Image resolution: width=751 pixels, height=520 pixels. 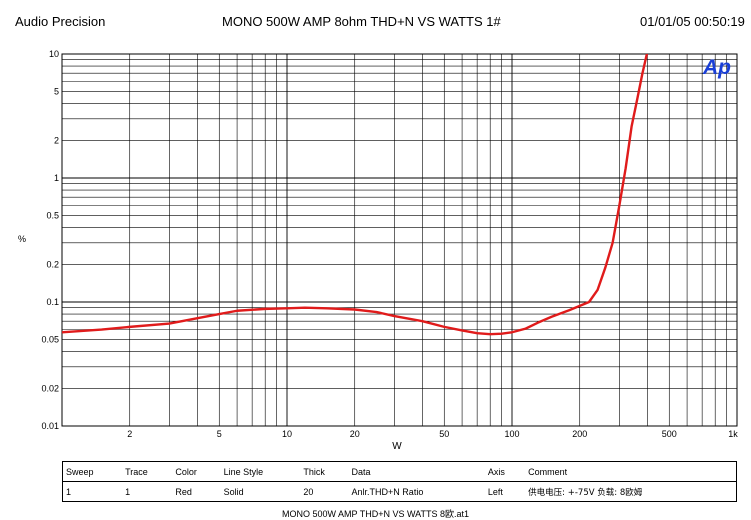 I want to click on x-tick-label: 1k, so click(x=733, y=434).